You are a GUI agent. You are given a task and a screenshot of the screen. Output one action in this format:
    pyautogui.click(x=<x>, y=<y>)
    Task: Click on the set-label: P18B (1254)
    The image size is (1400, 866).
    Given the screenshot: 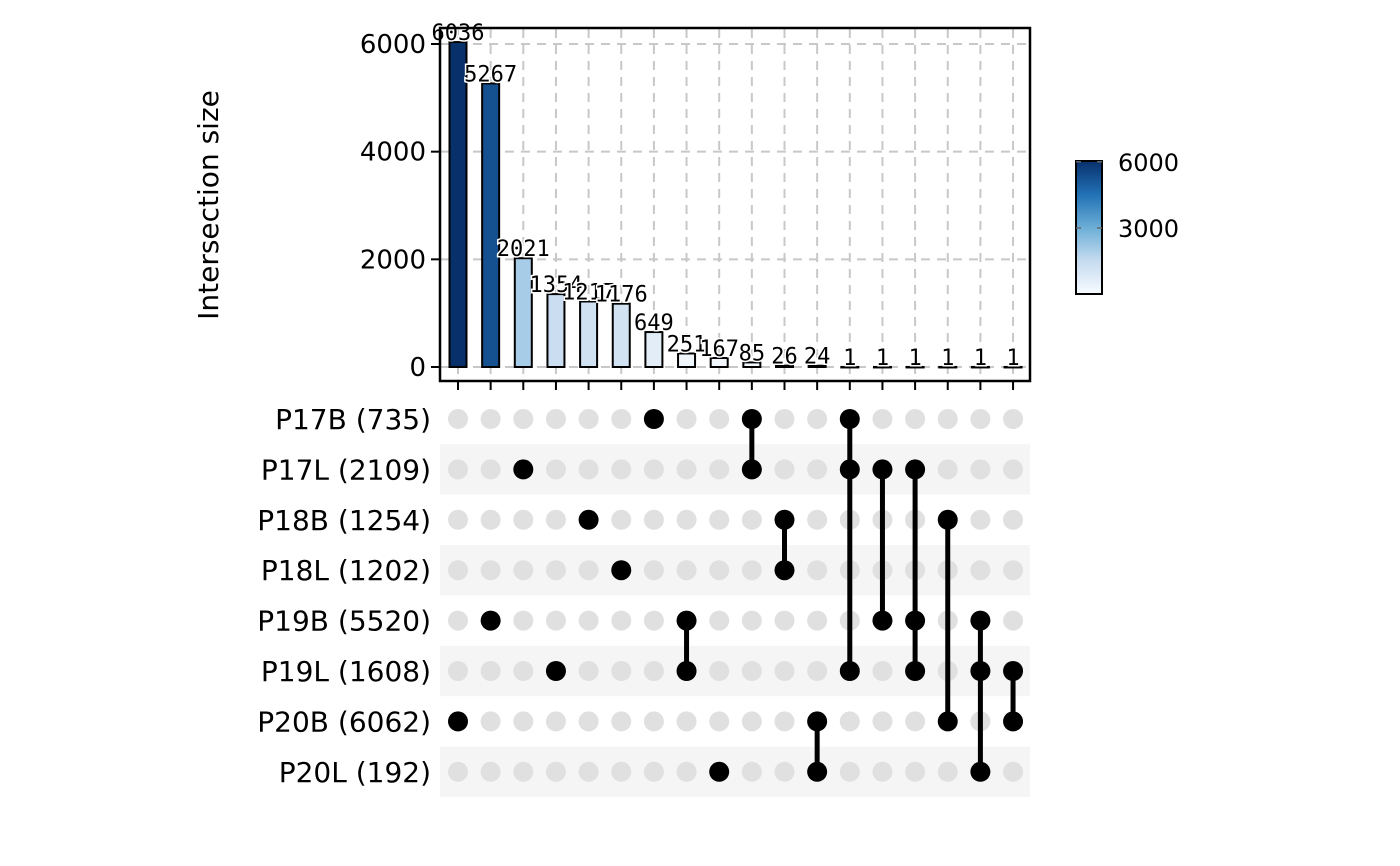 What is the action you would take?
    pyautogui.click(x=344, y=520)
    